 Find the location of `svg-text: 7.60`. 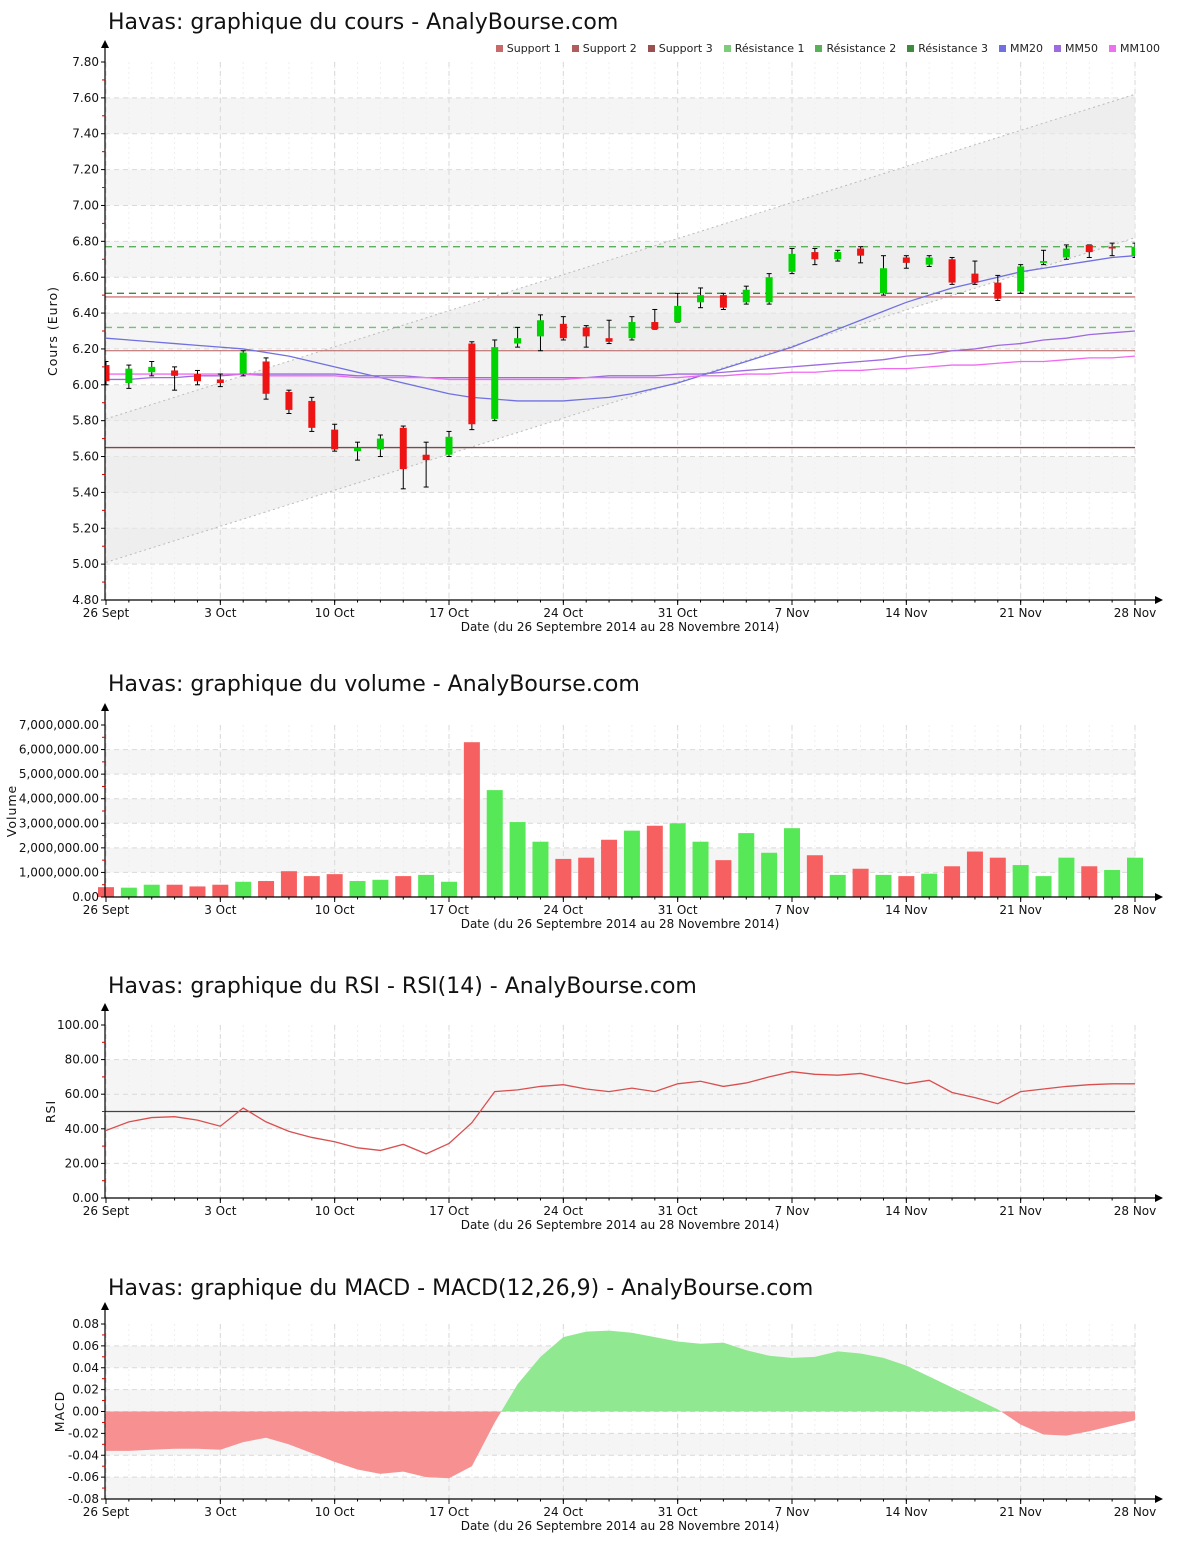

svg-text: 7.60 is located at coordinates (85, 98).